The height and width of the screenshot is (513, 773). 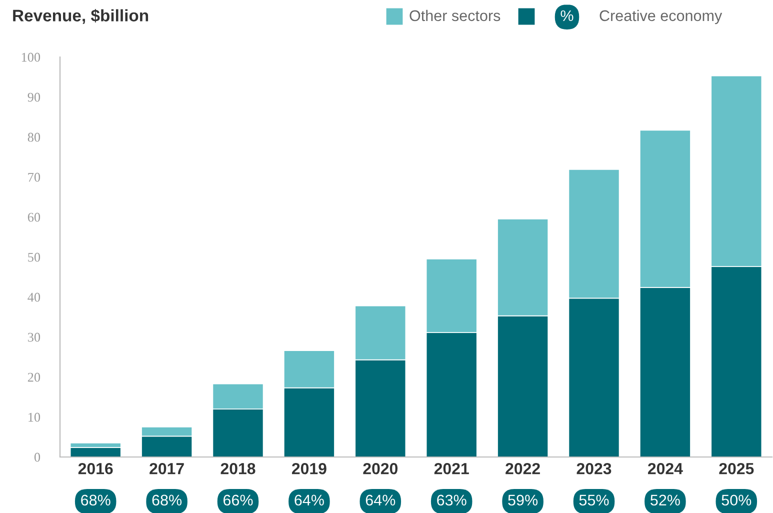 What do you see at coordinates (37, 457) in the screenshot?
I see `y-tick-label: 0` at bounding box center [37, 457].